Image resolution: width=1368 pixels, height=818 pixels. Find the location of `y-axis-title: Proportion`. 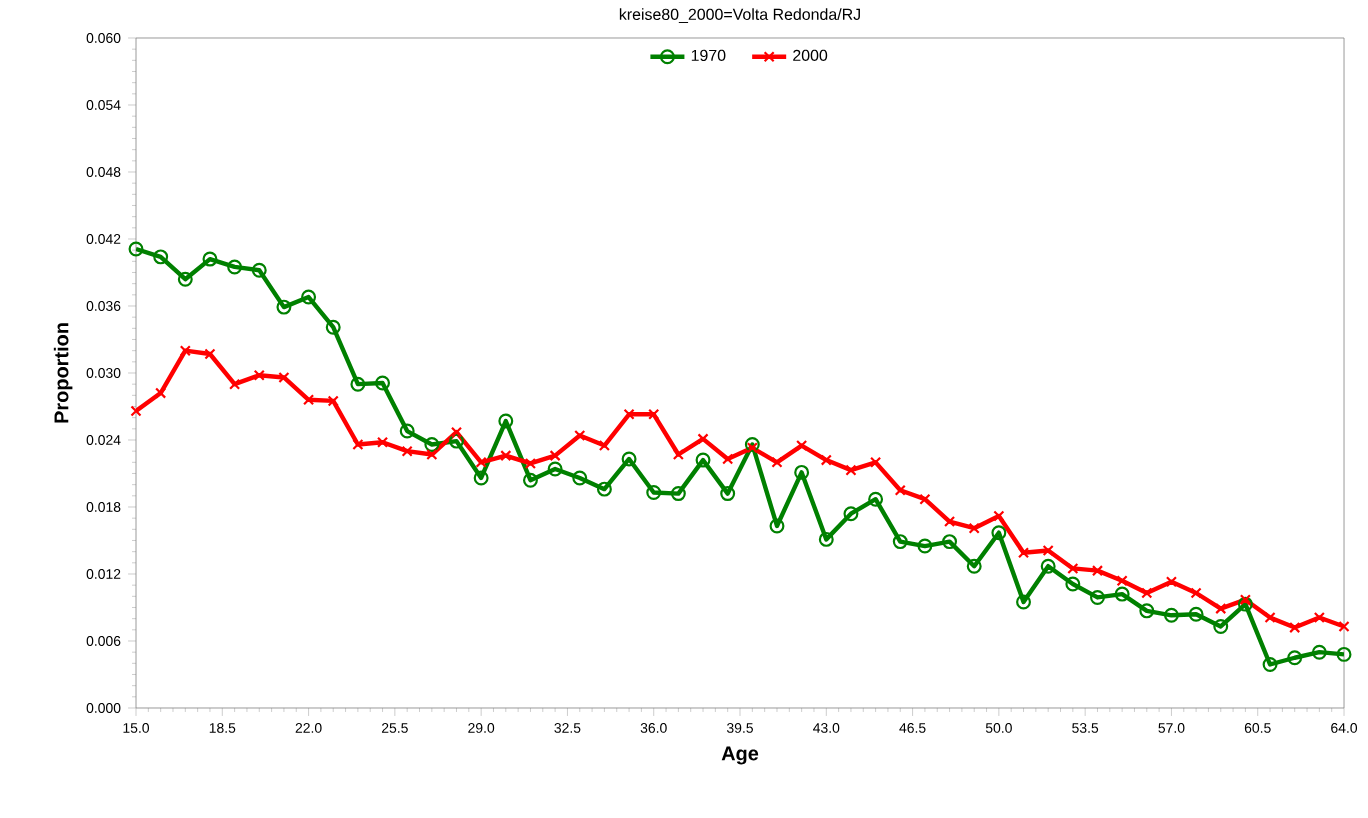

y-axis-title: Proportion is located at coordinates (63, 373).